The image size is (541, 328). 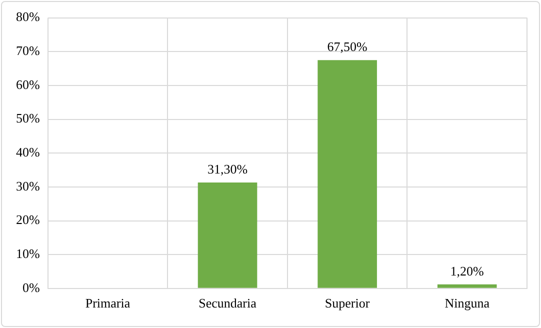 I want to click on y-tick-label: 50%, so click(x=28, y=118).